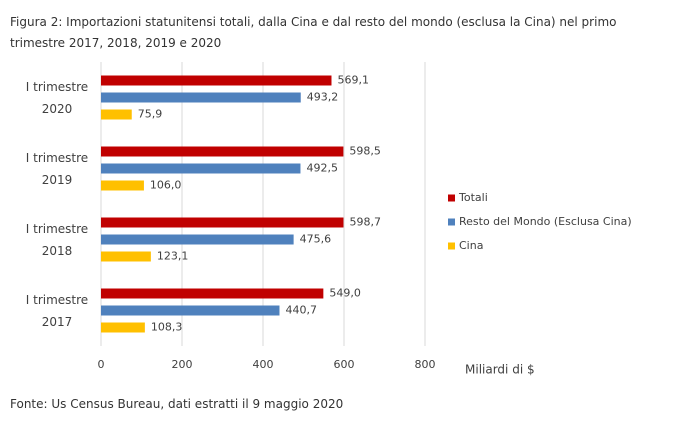 The width and height of the screenshot is (680, 425). Describe the element at coordinates (57, 239) in the screenshot. I see `y-tick-label: I trimestre 2018` at that location.